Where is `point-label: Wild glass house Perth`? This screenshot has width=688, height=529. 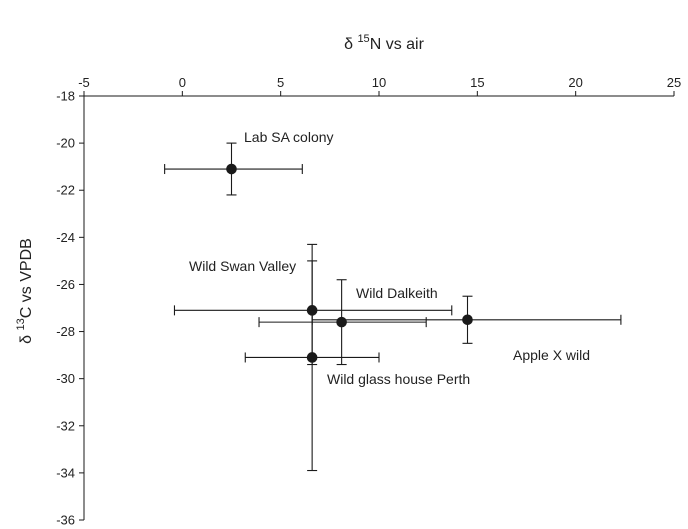 point-label: Wild glass house Perth is located at coordinates (398, 379).